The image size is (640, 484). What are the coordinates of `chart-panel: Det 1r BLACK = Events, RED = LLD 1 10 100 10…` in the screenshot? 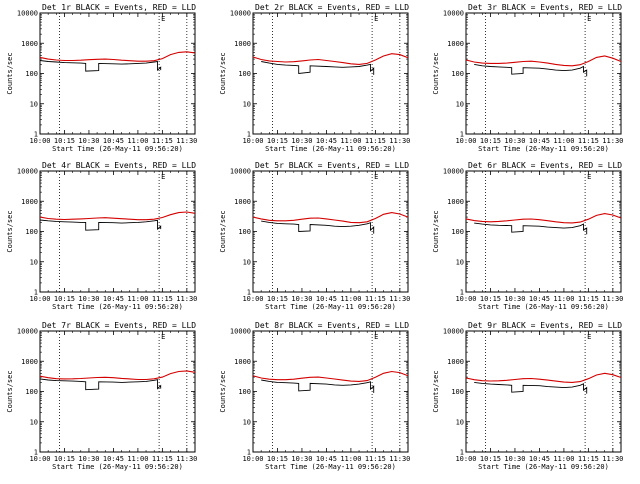 It's located at (101, 78).